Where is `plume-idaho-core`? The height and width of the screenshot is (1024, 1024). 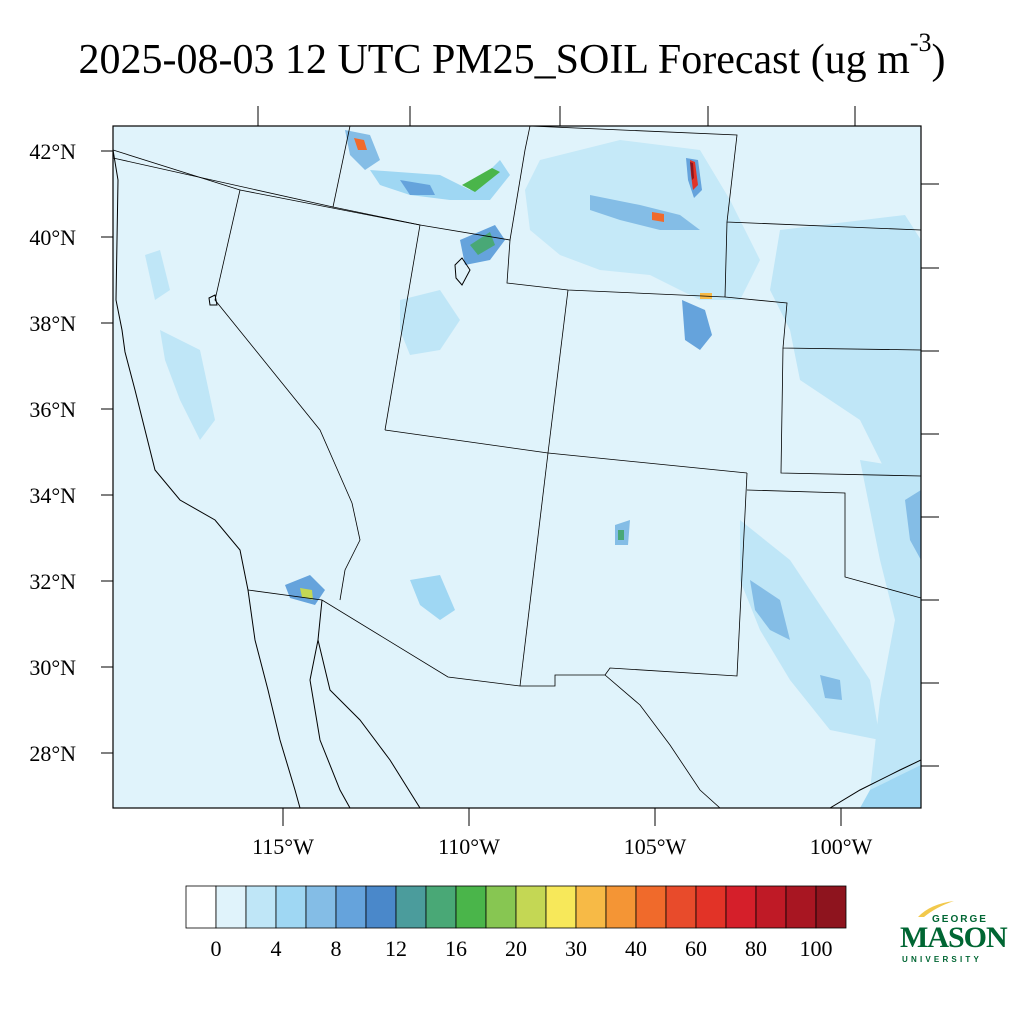
plume-idaho-core is located at coordinates (417, 187).